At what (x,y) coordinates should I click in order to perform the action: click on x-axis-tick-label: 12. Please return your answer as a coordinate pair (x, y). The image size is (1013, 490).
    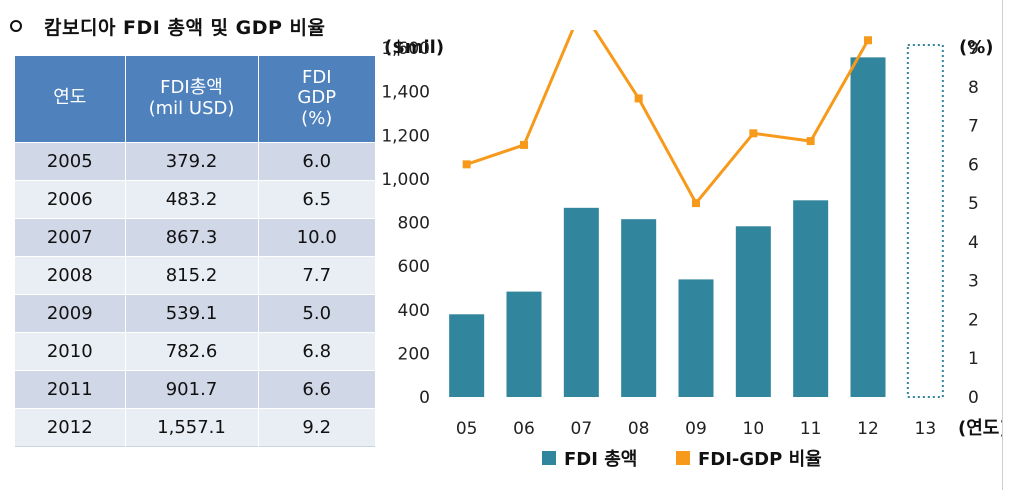
    Looking at the image, I should click on (868, 429).